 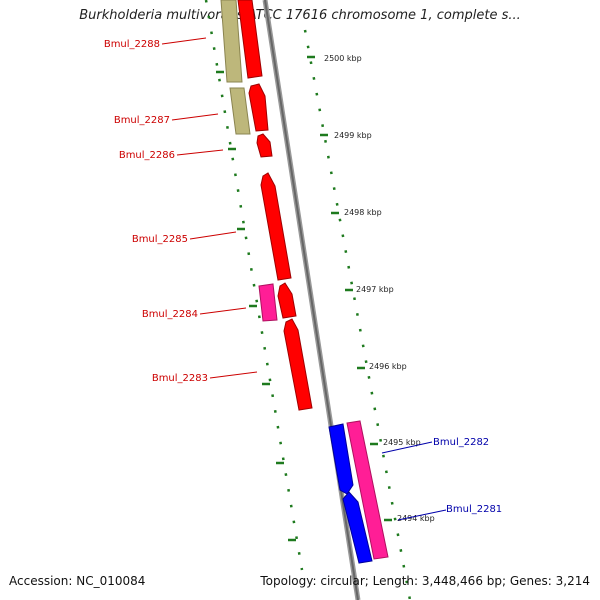 I want to click on gene-label-bmul-2281: Bmul_2281, so click(x=474, y=509).